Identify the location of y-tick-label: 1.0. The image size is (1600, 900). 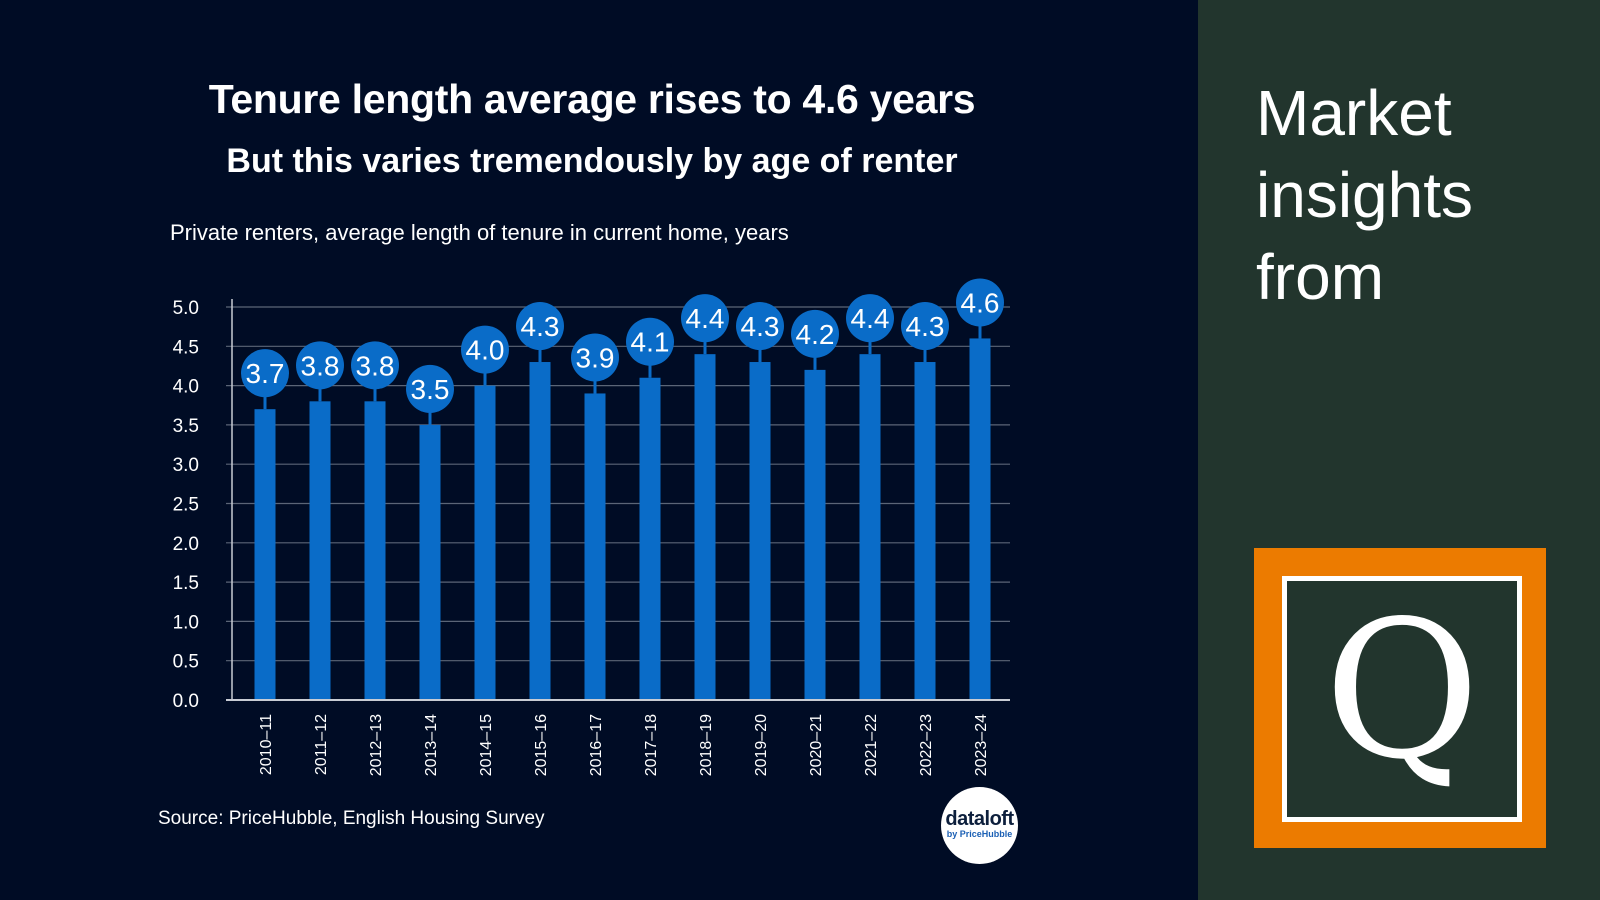
(186, 622).